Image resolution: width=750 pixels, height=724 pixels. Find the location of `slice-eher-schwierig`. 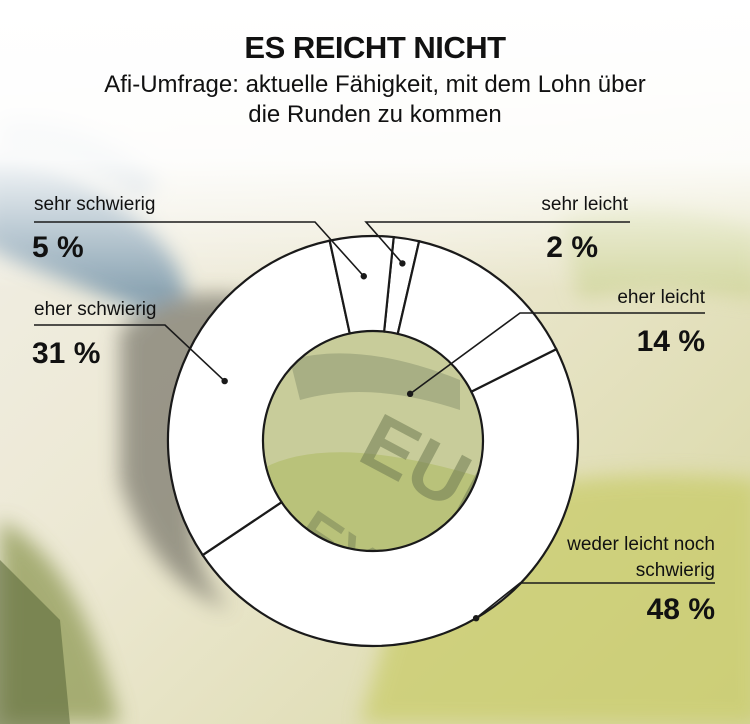

slice-eher-schwierig is located at coordinates (259, 398).